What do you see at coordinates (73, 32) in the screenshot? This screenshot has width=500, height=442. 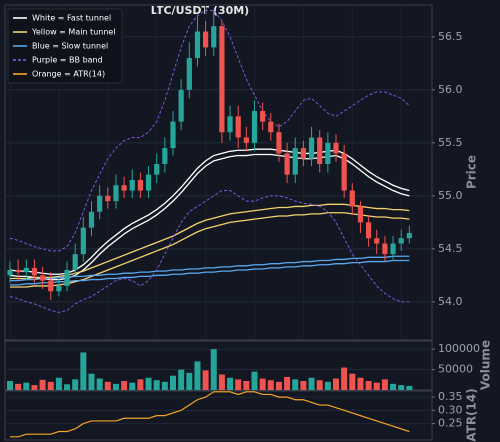 I see `legend-label: Yellow = Main tunnel` at bounding box center [73, 32].